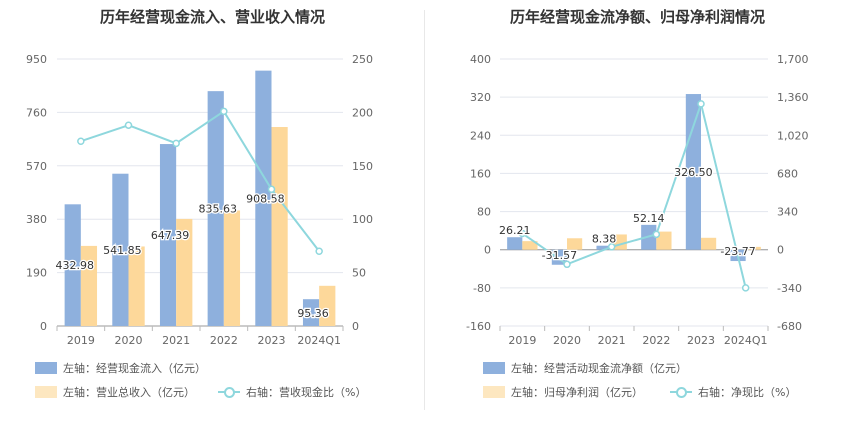 Image resolution: width=850 pixels, height=437 pixels. I want to click on data-label: 8.38, so click(604, 239).